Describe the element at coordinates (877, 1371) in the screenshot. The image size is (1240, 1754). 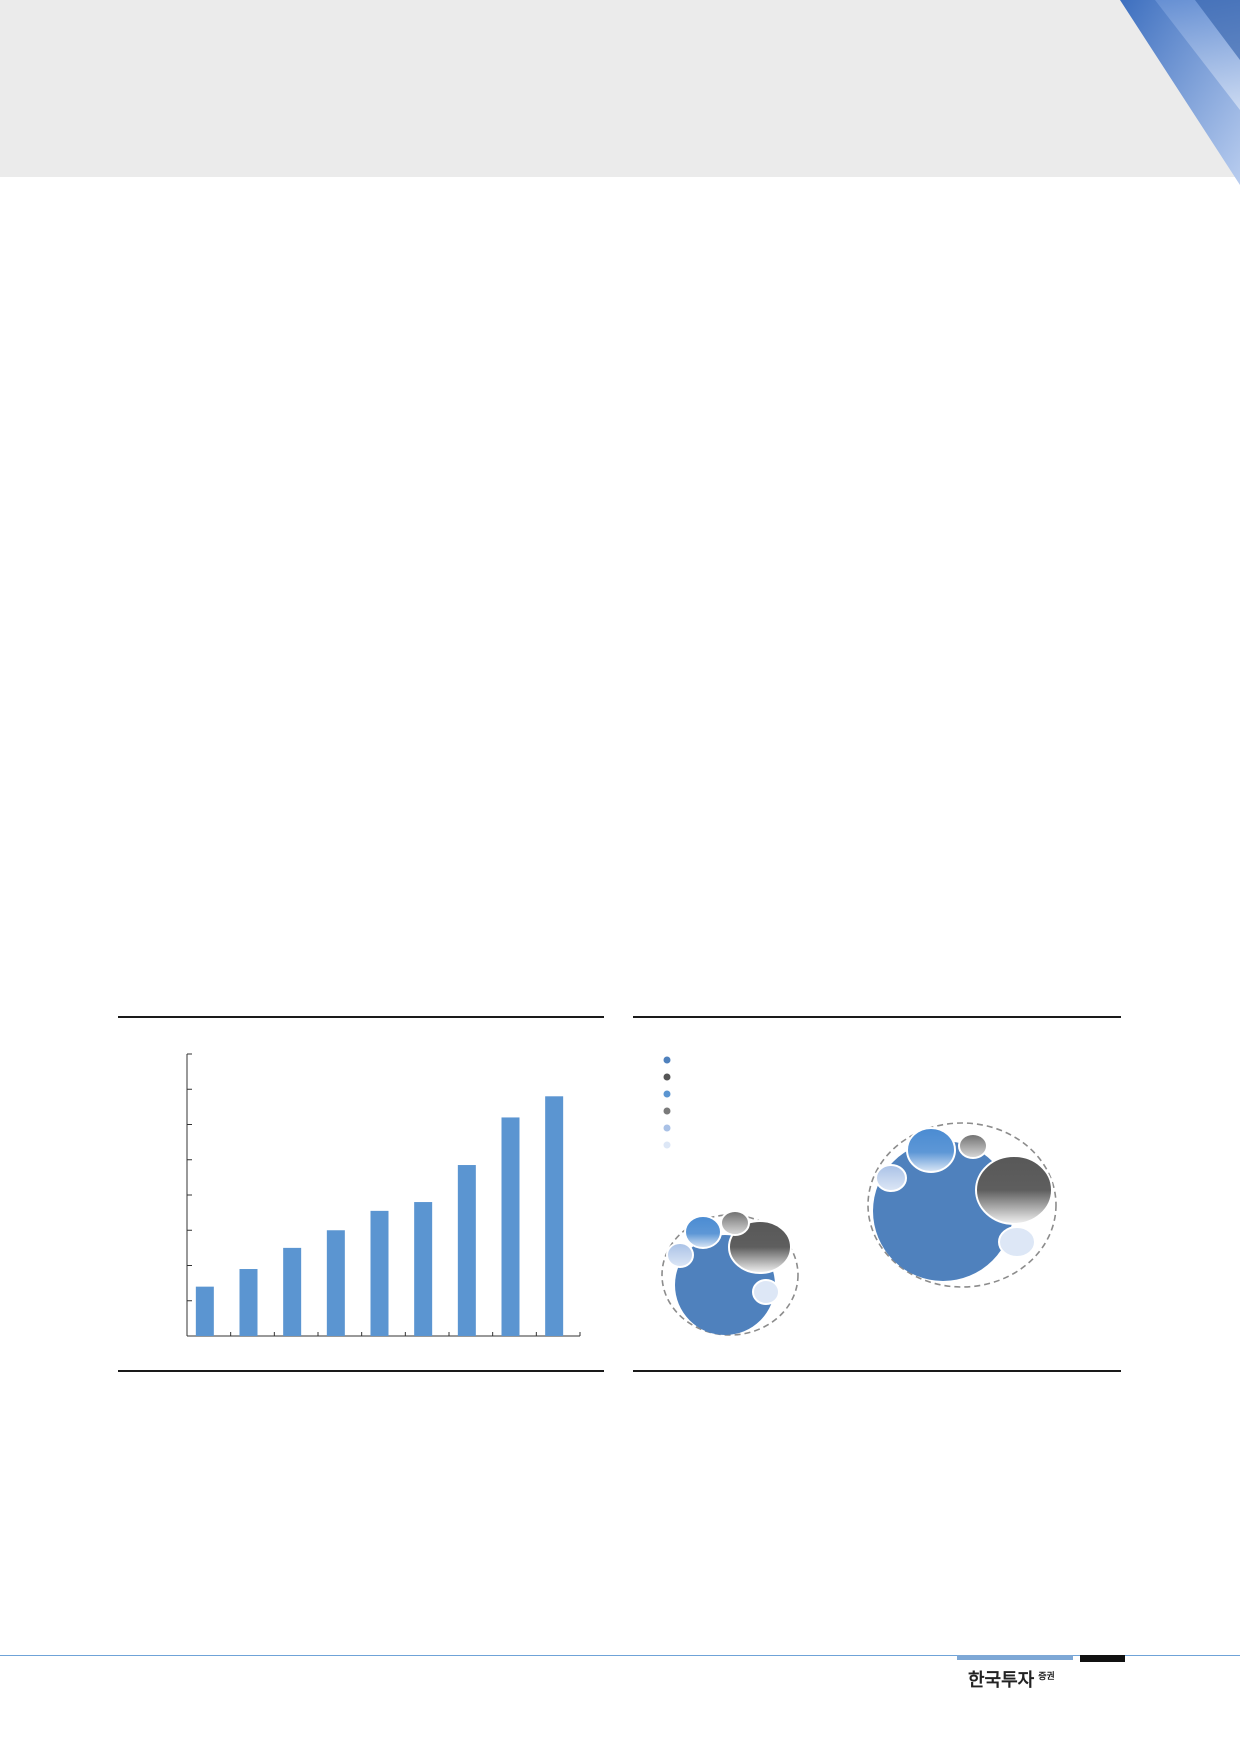
I see `right-panel-bottom-rule` at that location.